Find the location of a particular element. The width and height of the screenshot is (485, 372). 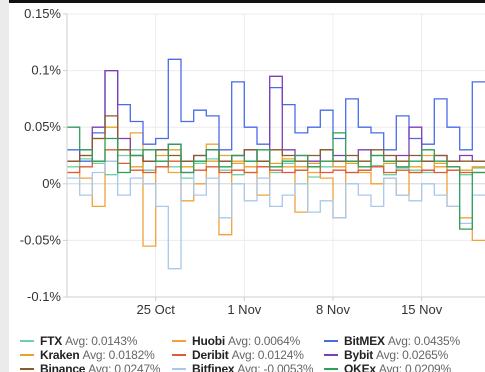

y-tick-label: 0.1% is located at coordinates (46, 70).